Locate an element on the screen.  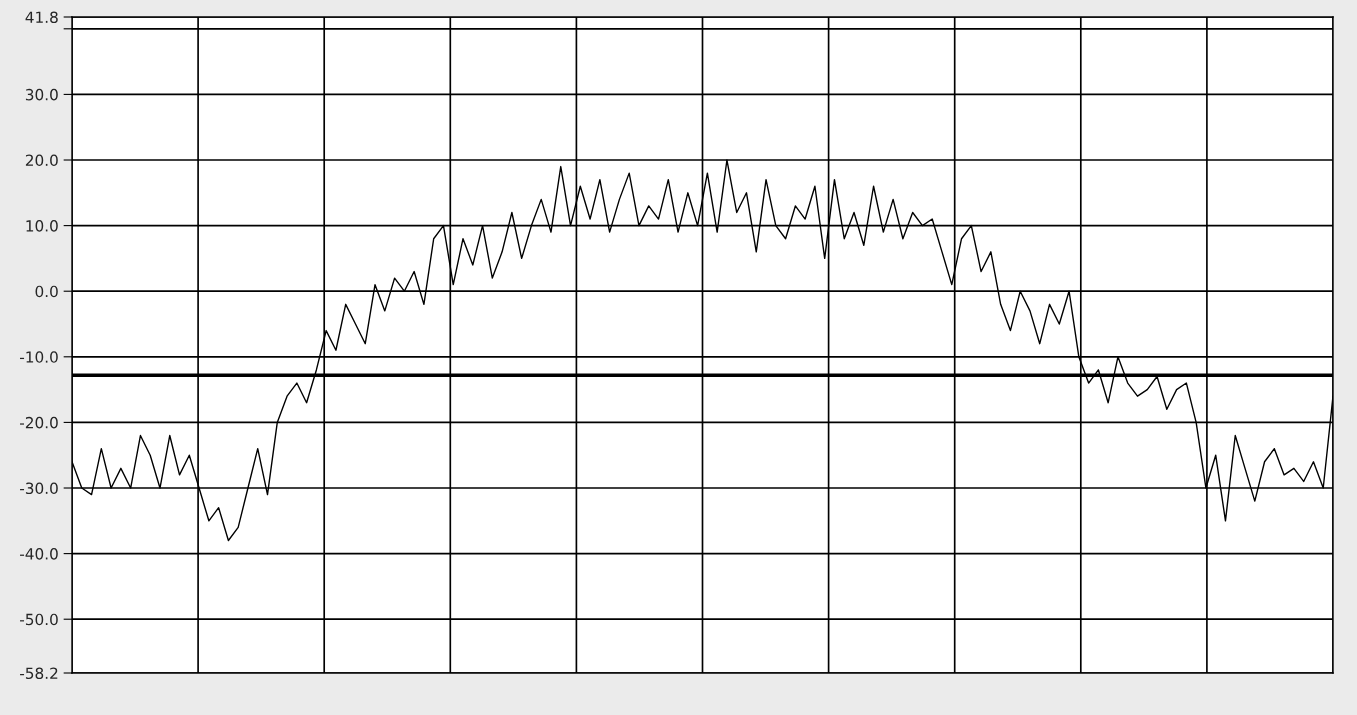
y-tick-label: 10.0 is located at coordinates (42, 226).